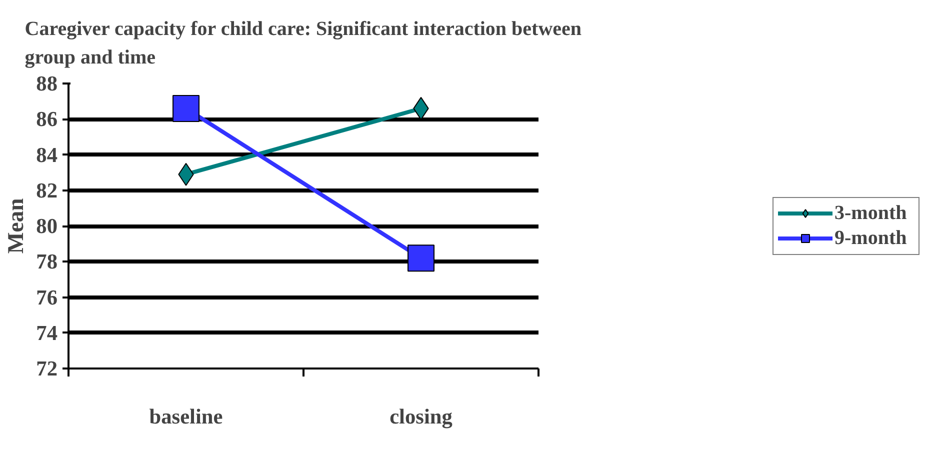 This screenshot has width=931, height=459. What do you see at coordinates (47, 154) in the screenshot?
I see `y-tick-label: 84` at bounding box center [47, 154].